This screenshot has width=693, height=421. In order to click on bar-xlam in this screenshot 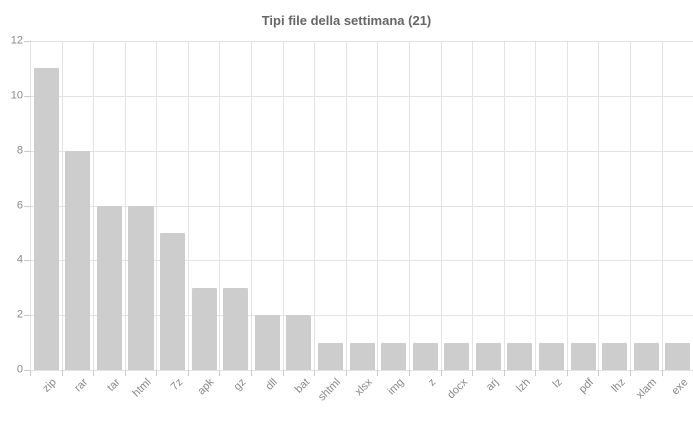, I will do `click(646, 356)`.